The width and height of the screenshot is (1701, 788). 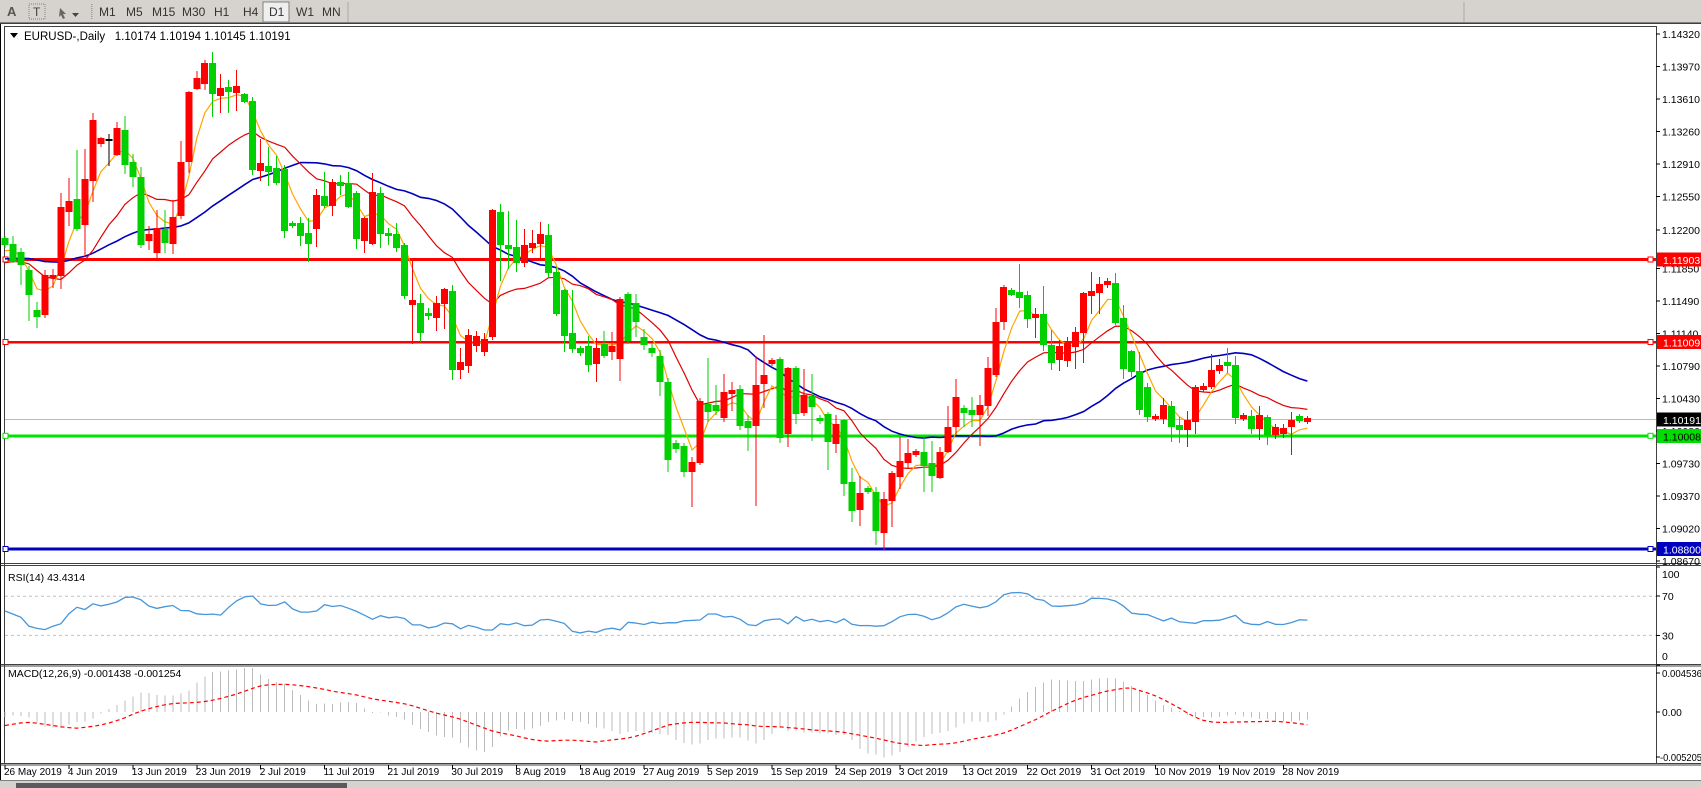 I want to click on svg-text: M30, so click(x=194, y=12).